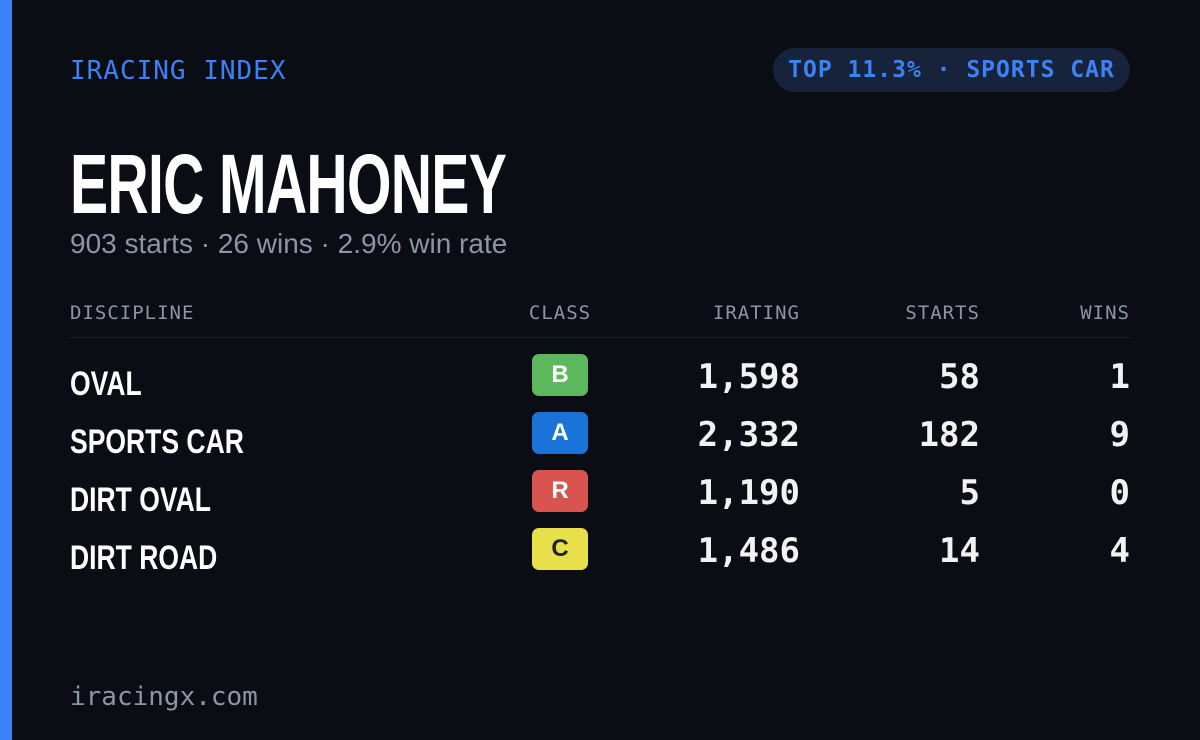 This screenshot has width=1200, height=740. I want to click on column-header: IRATING, so click(756, 313).